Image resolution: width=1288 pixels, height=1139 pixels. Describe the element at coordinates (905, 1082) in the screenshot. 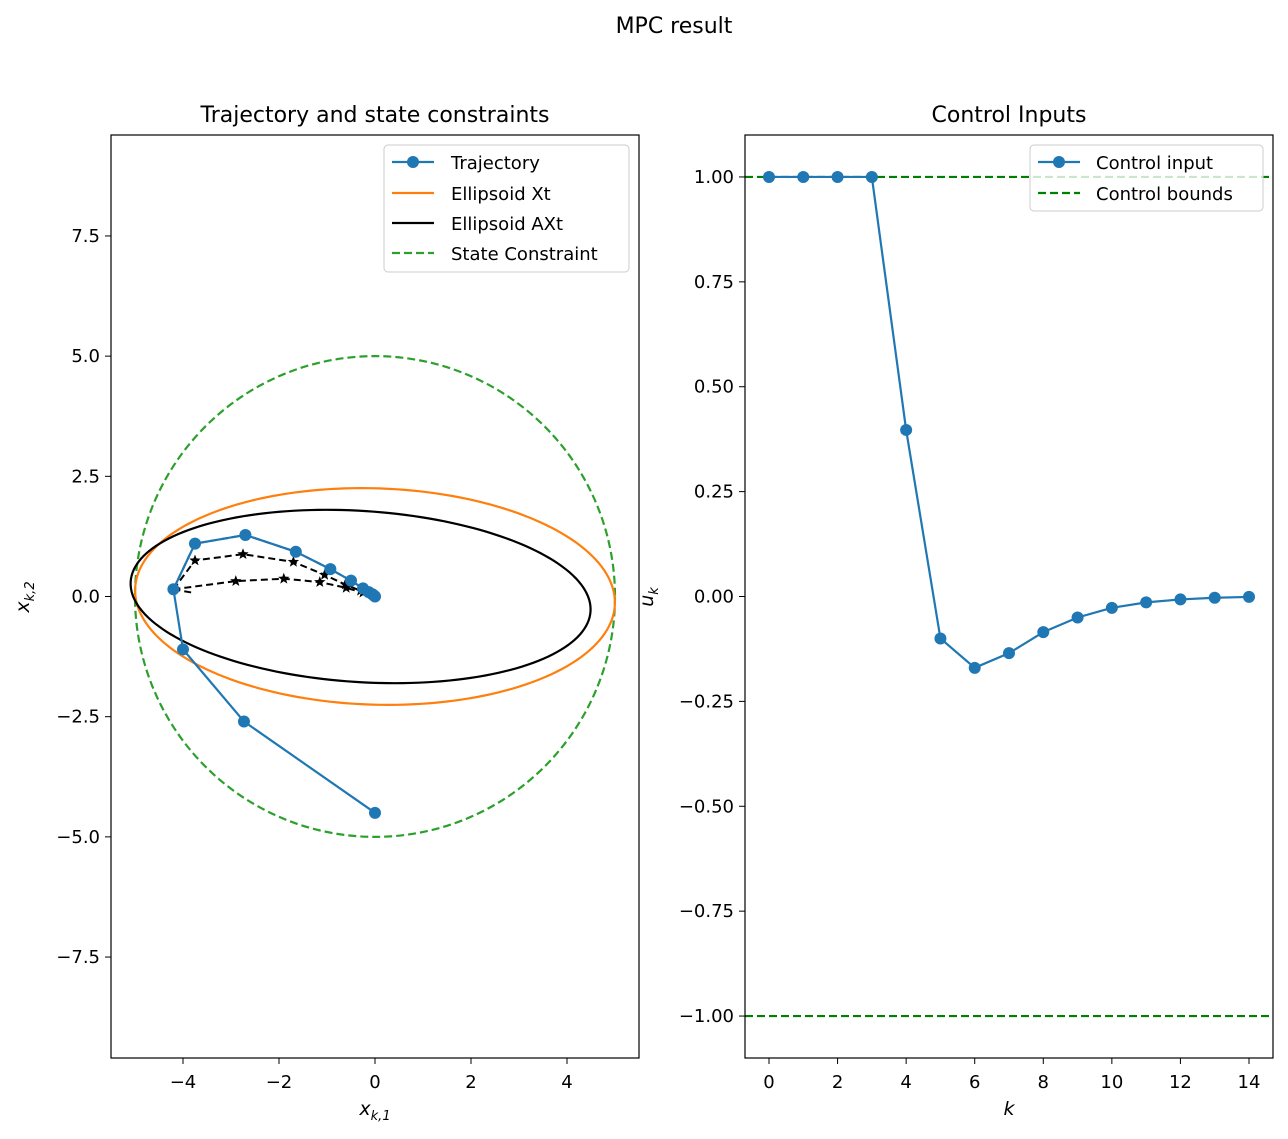

I see `control-xtick-label: 4` at that location.